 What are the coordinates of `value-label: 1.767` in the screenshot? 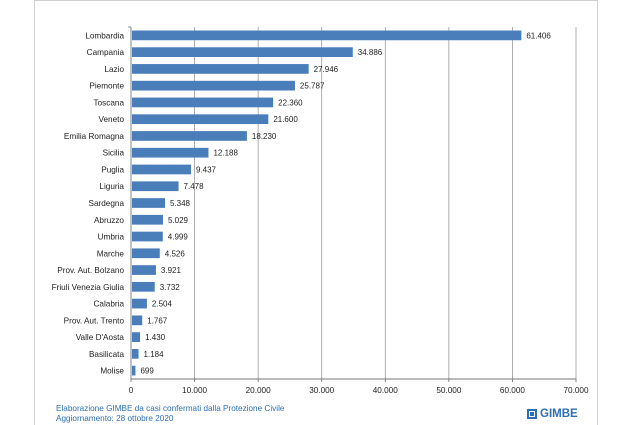 It's located at (157, 320).